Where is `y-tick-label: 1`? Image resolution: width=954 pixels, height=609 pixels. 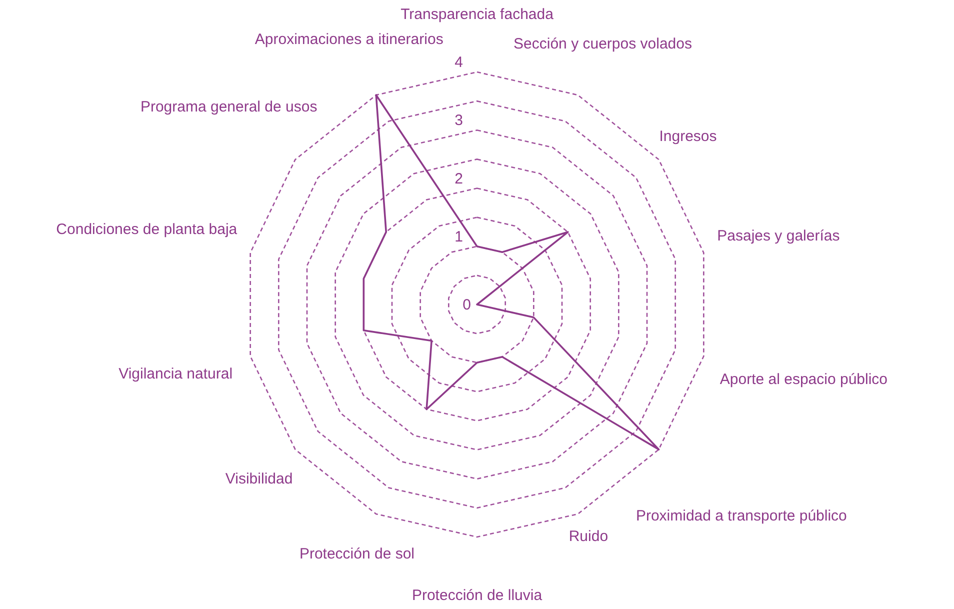
y-tick-label: 1 is located at coordinates (458, 237).